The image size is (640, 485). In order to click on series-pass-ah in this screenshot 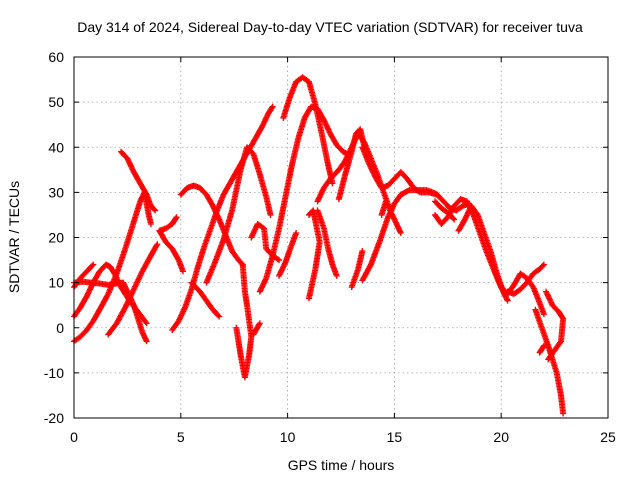, I will do `click(541, 349)`.